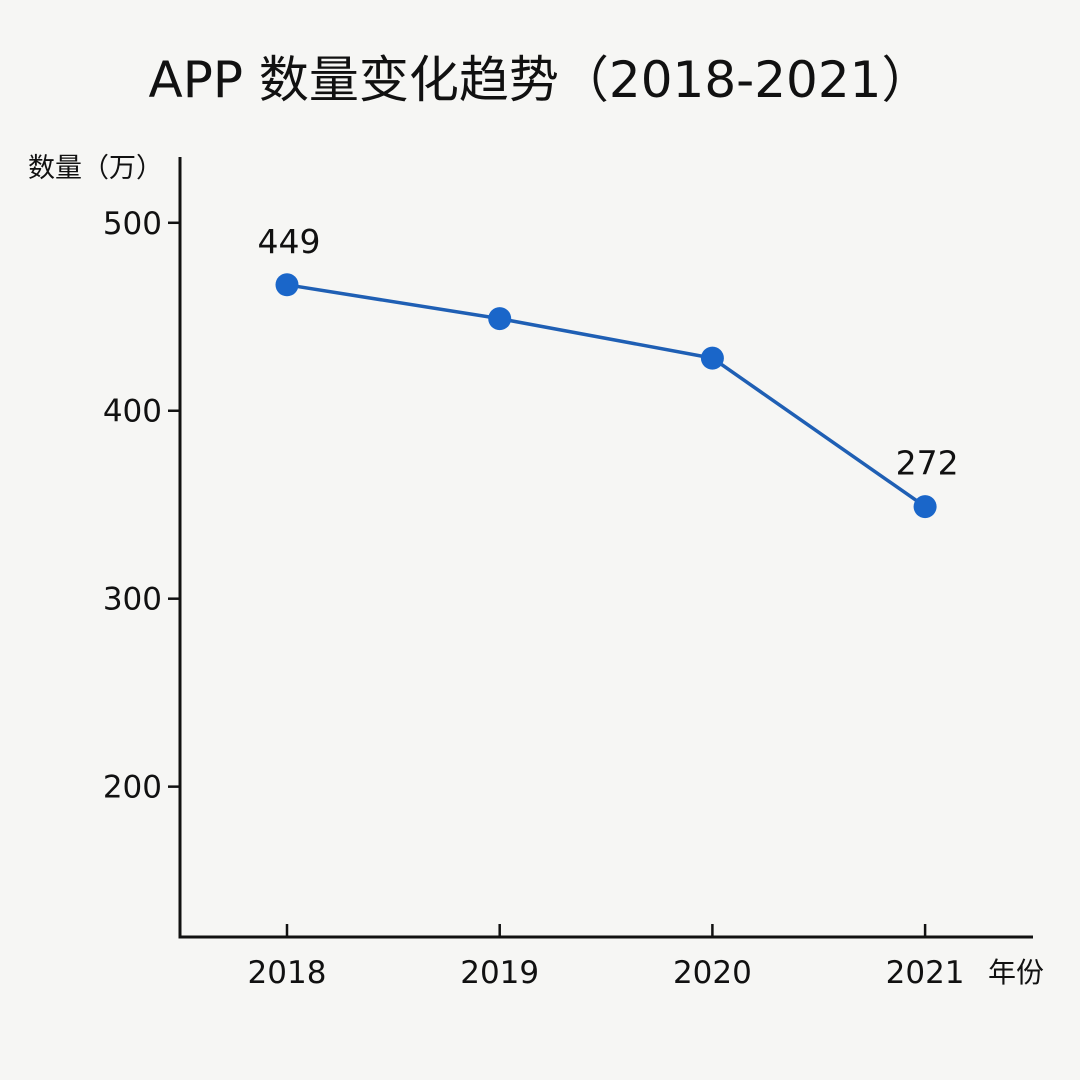  What do you see at coordinates (1016, 972) in the screenshot?
I see `x-axis-label: 年份` at bounding box center [1016, 972].